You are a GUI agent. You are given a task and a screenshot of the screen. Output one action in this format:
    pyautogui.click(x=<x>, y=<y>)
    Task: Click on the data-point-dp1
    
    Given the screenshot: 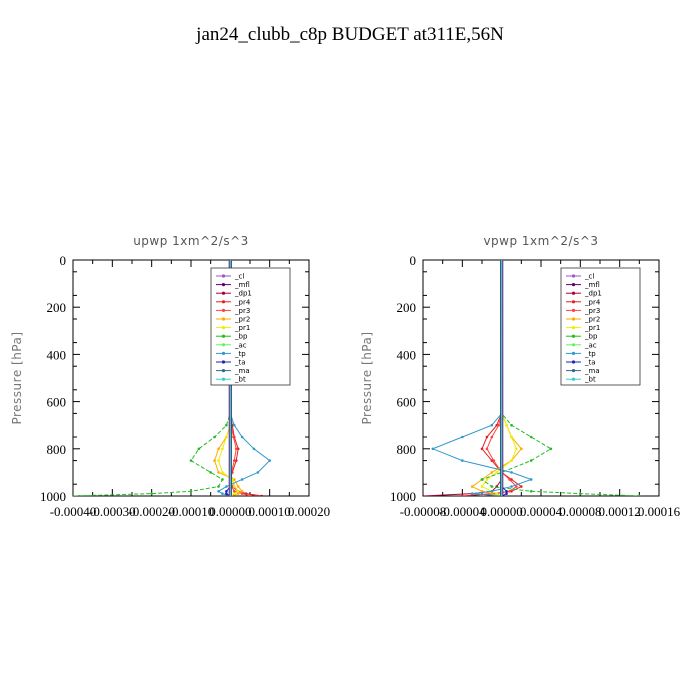 What is the action you would take?
    pyautogui.click(x=262, y=495)
    